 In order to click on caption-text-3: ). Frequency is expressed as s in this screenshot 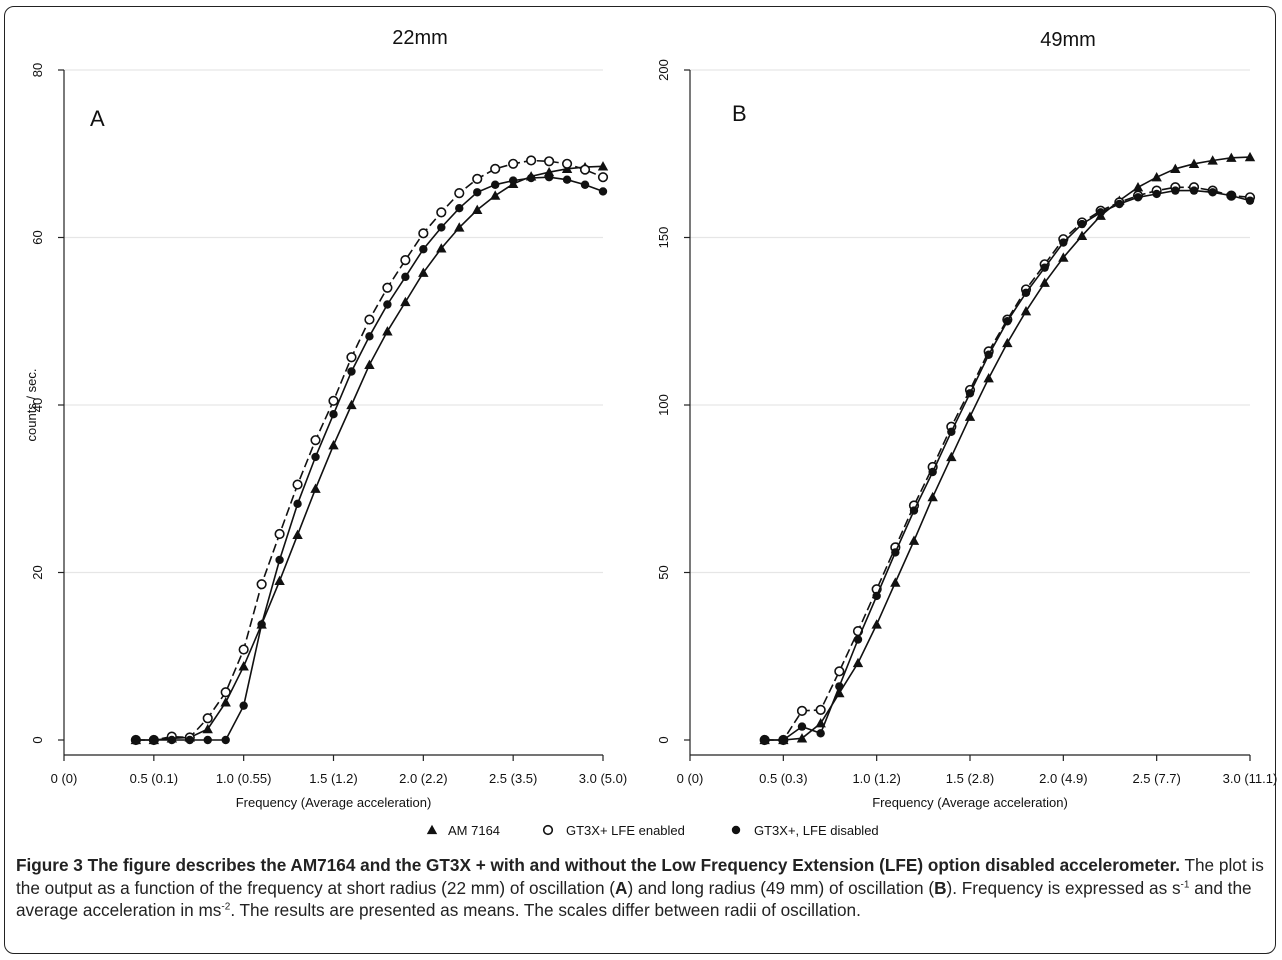, I will do `click(1063, 887)`.